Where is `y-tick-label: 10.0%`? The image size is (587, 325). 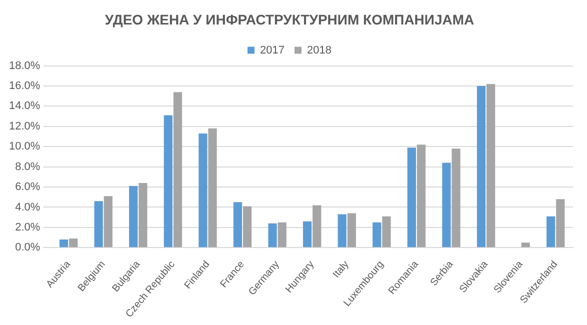 y-tick-label: 10.0% is located at coordinates (24, 146).